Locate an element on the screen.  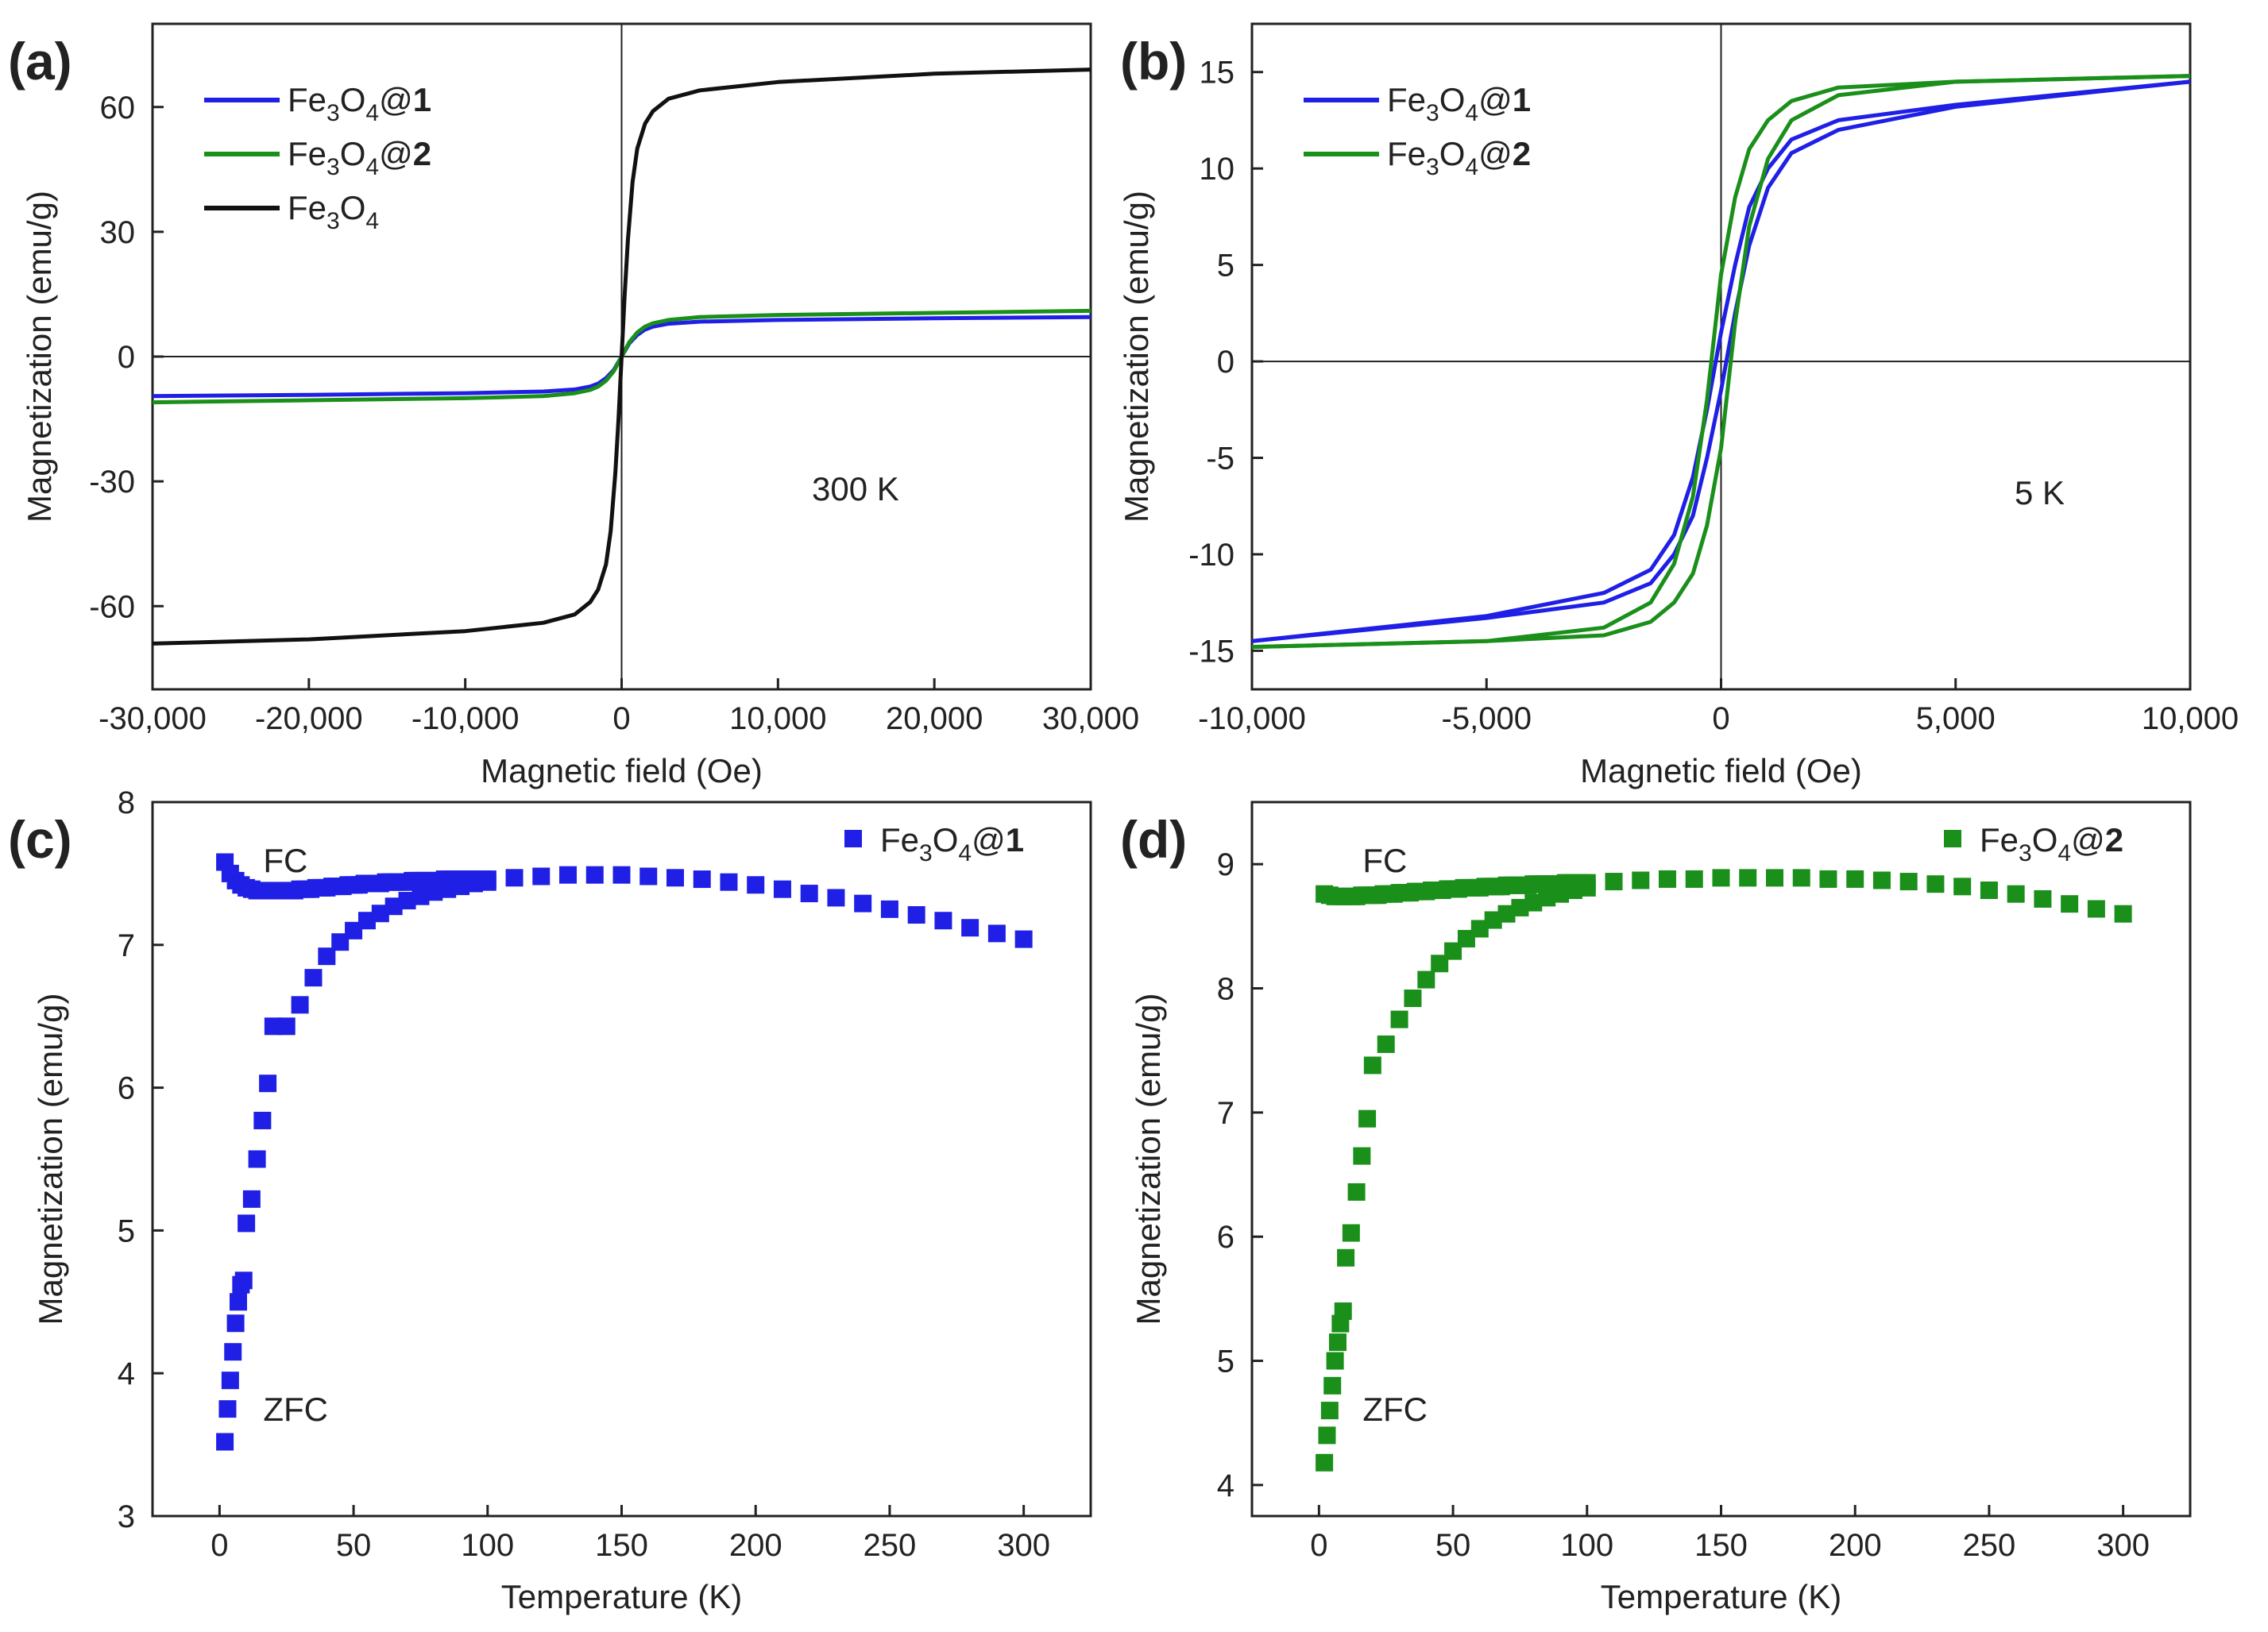
y-tick-label: 8 is located at coordinates (126, 802).